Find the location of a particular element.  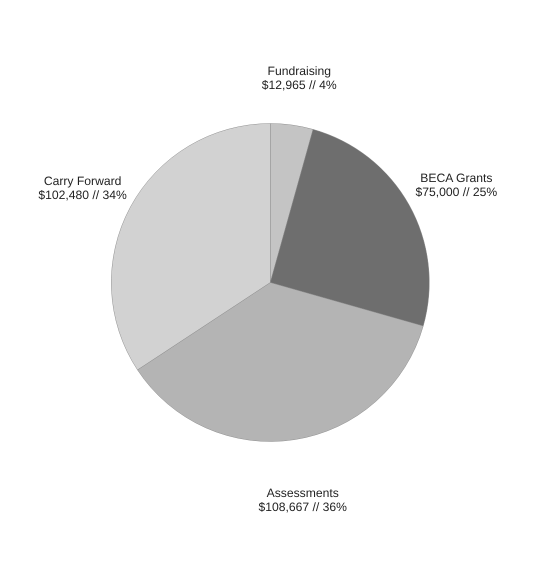

slice-label: Fundraising is located at coordinates (299, 71).